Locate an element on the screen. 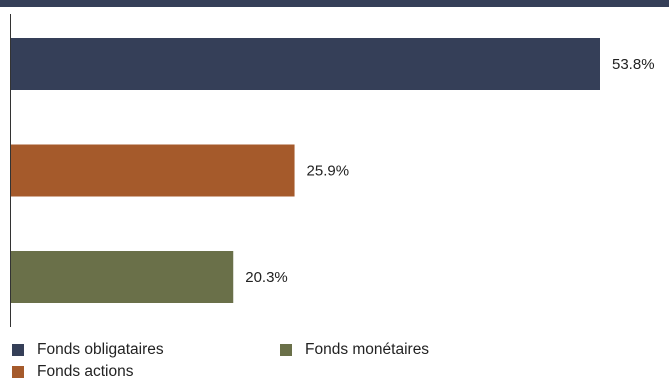 The image size is (669, 385). legend-swatch-fonds-obligataires is located at coordinates (18, 350).